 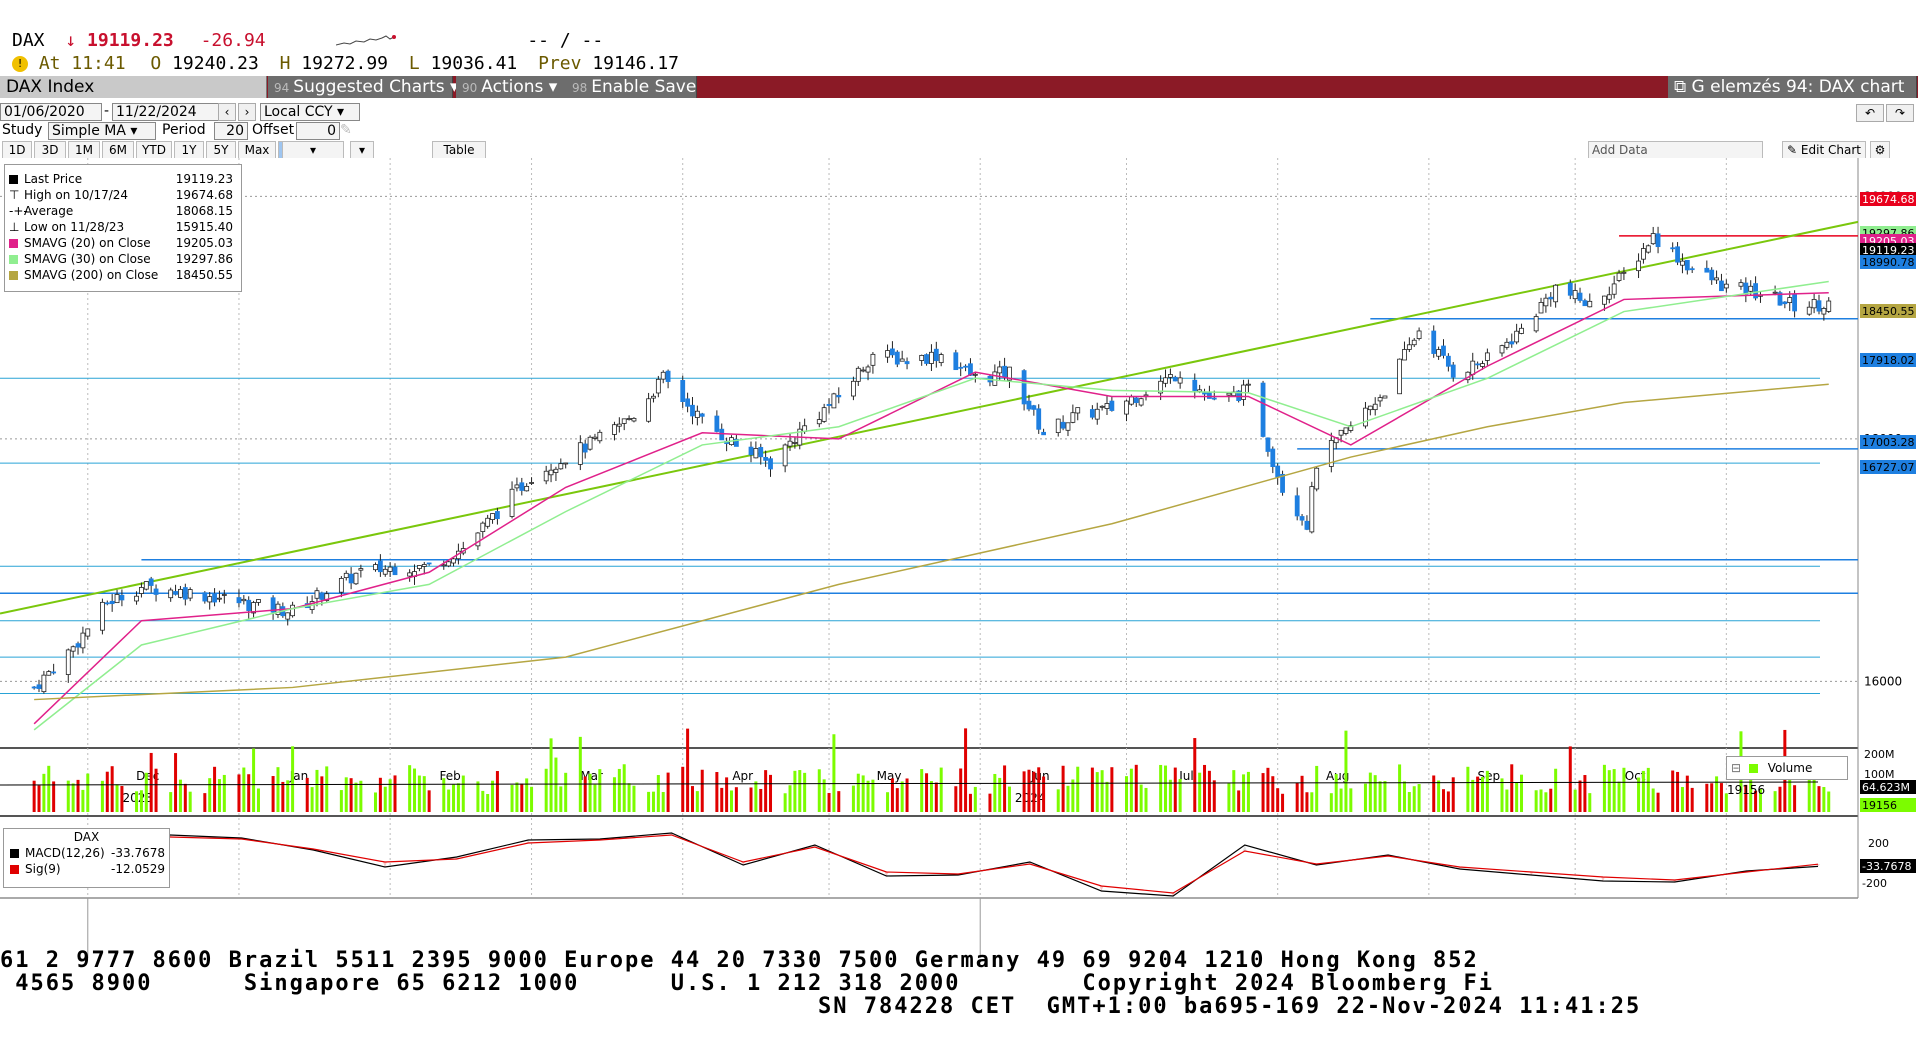 I want to click on currency-select: Local CCY ▾, so click(x=310, y=112).